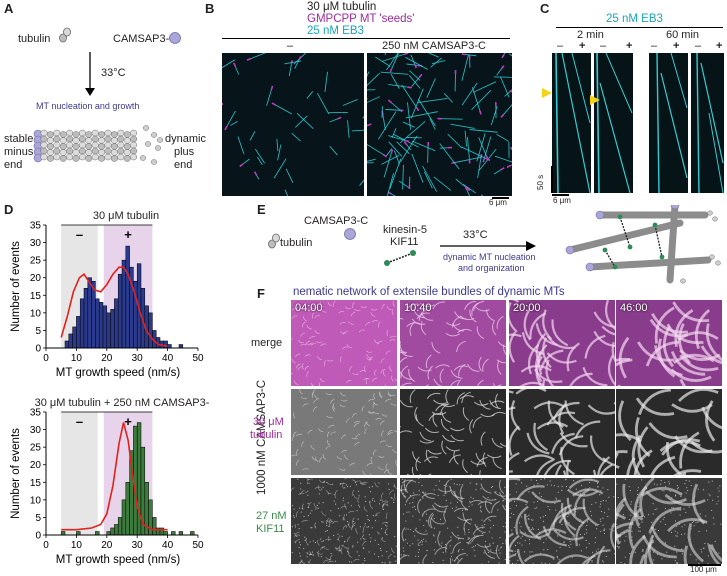 The image size is (727, 576). What do you see at coordinates (672, 244) in the screenshot?
I see `microtubule-rod` at bounding box center [672, 244].